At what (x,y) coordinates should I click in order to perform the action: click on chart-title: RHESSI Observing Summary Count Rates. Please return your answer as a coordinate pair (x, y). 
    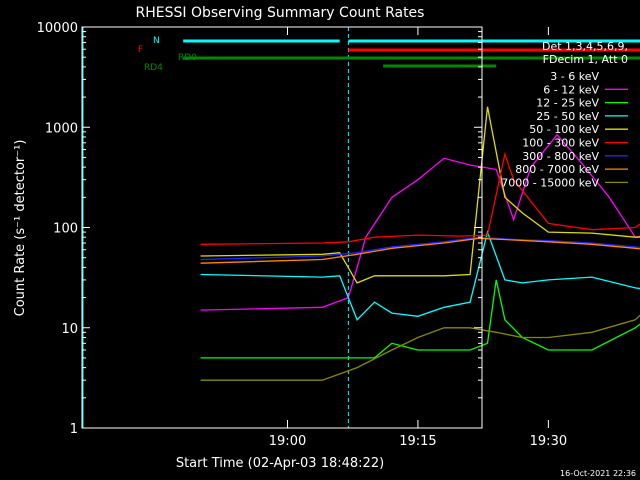
    Looking at the image, I should click on (280, 13).